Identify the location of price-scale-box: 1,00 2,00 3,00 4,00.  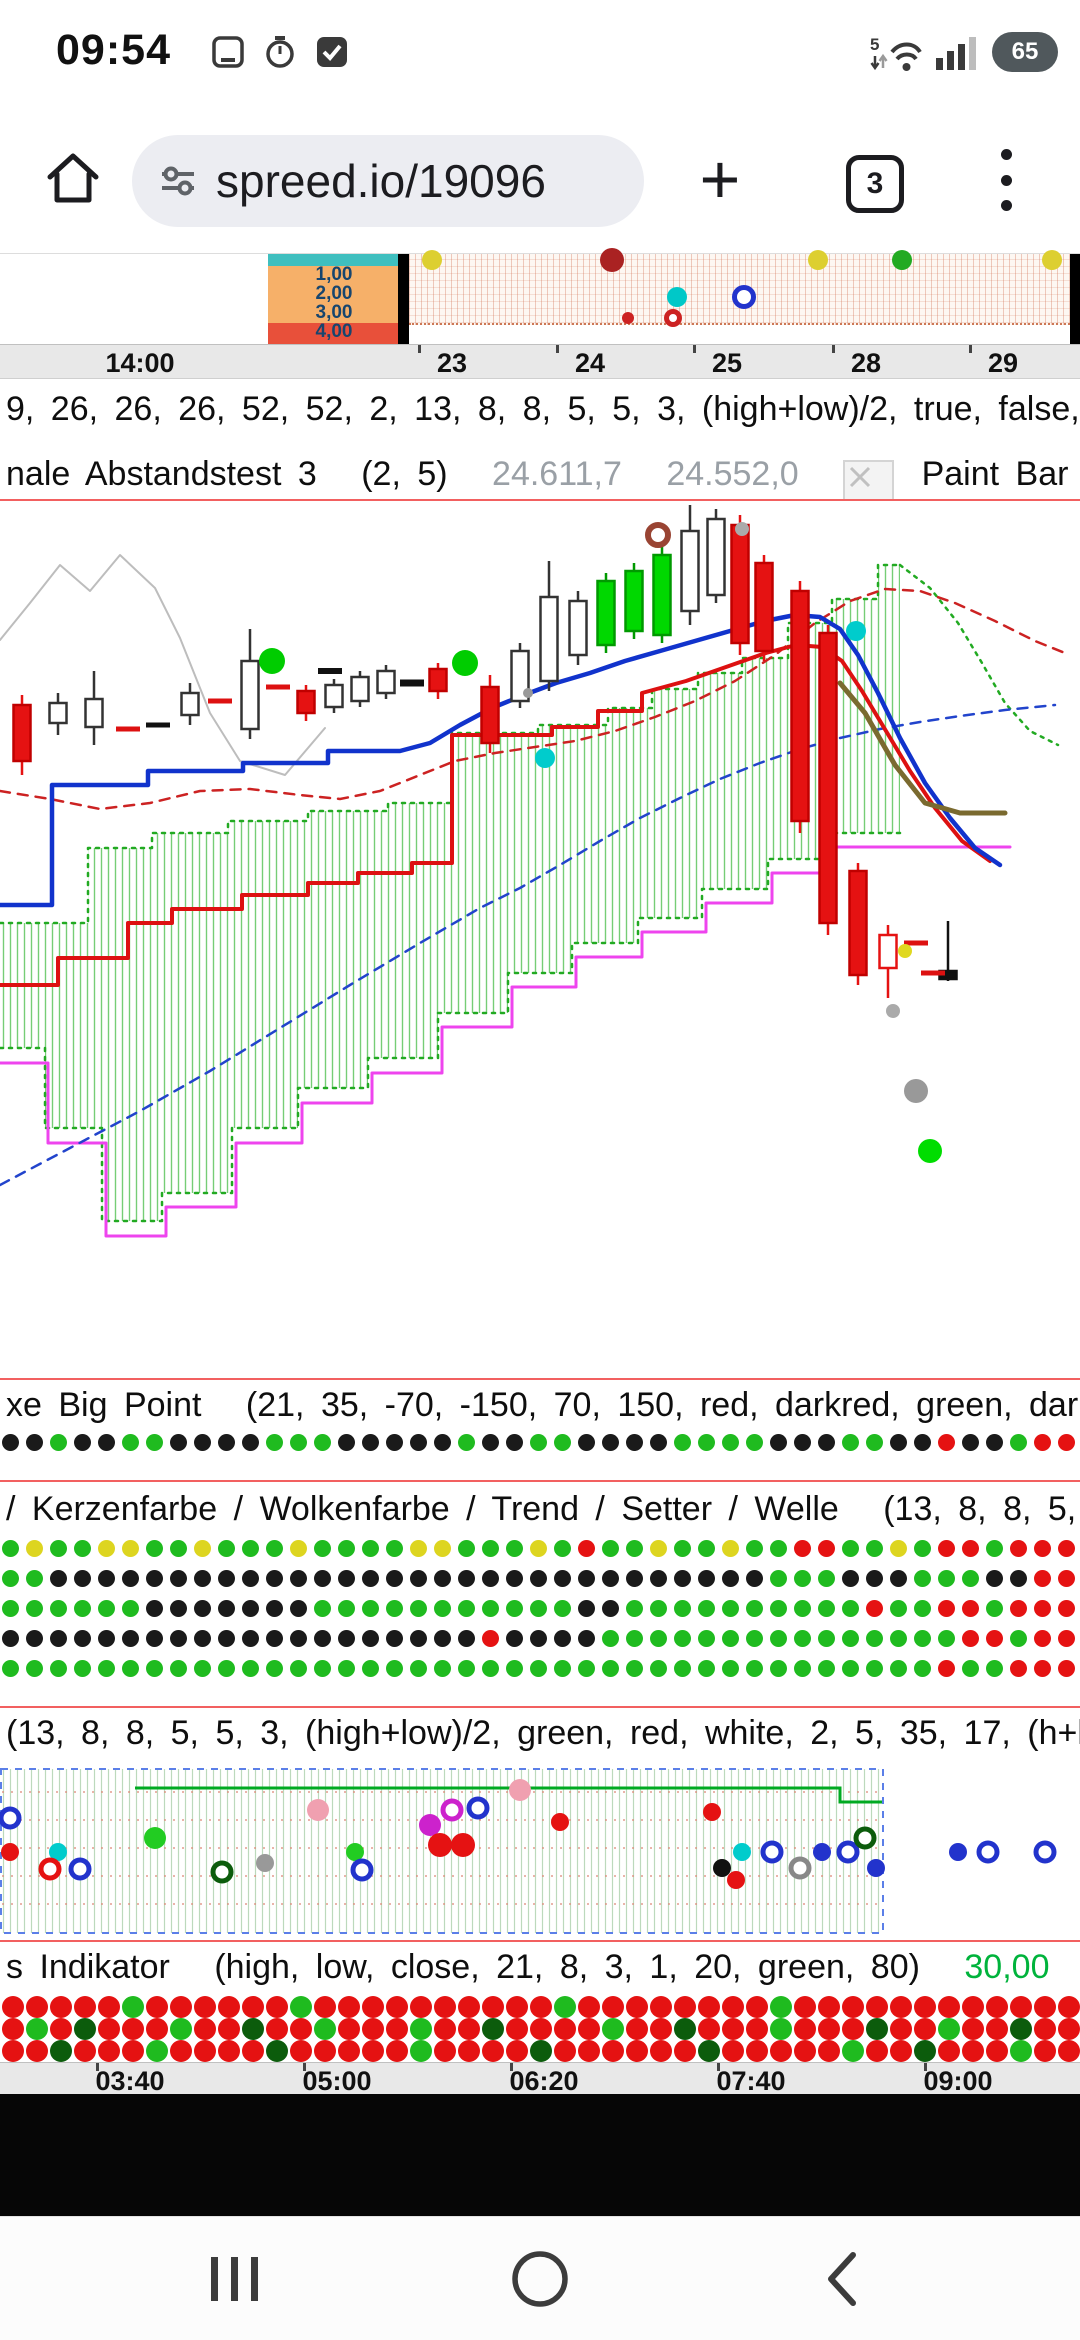
(334, 299).